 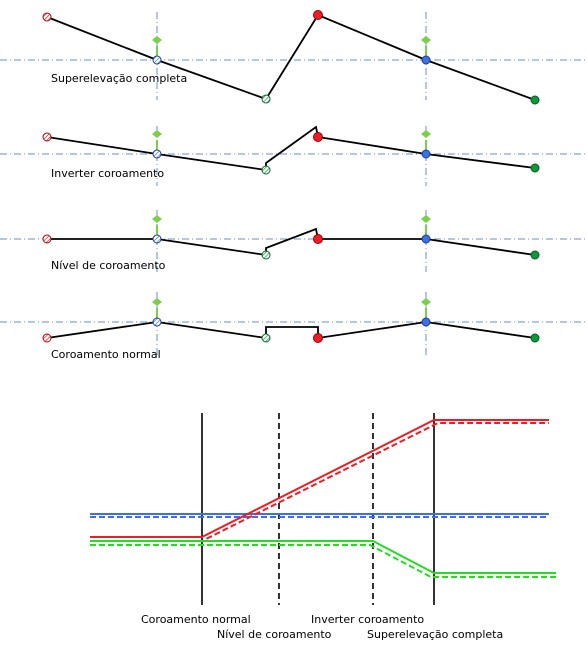 I want to click on red-solid-line, so click(x=319, y=478).